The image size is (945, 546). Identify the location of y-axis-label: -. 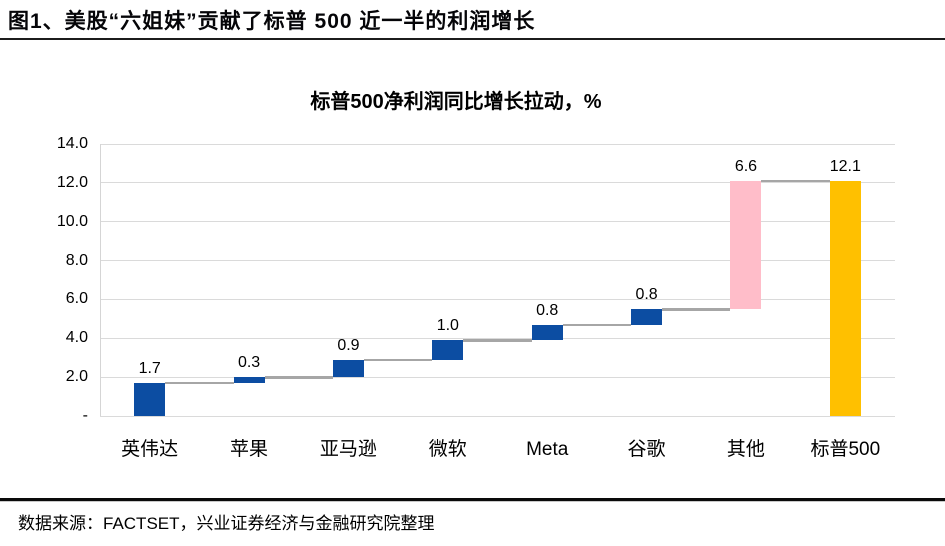
(85, 415).